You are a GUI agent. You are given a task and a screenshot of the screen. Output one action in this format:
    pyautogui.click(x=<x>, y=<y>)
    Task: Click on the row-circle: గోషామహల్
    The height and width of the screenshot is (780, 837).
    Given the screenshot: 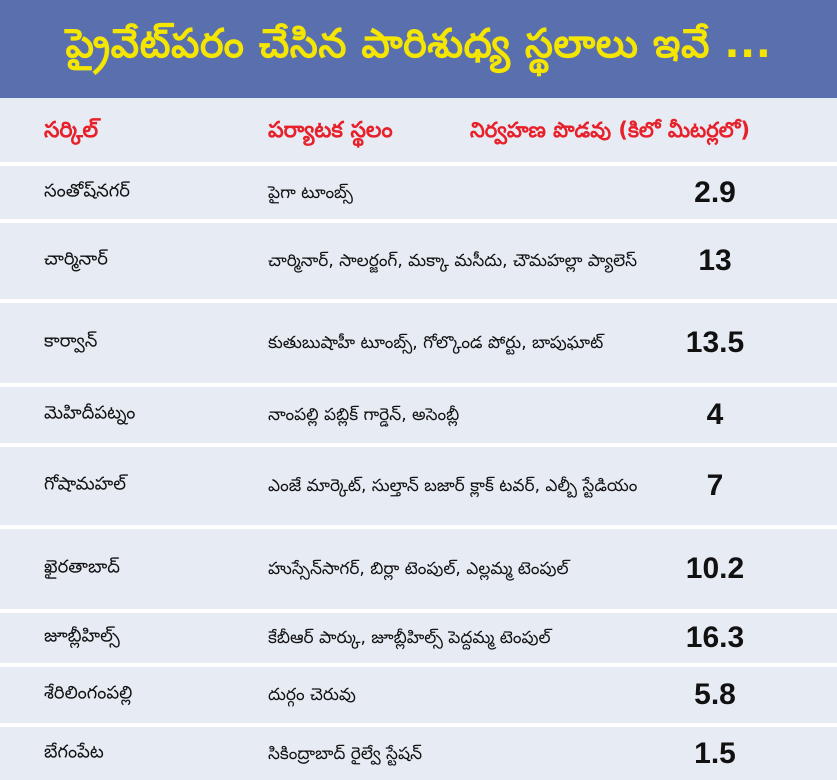 What is the action you would take?
    pyautogui.click(x=85, y=484)
    